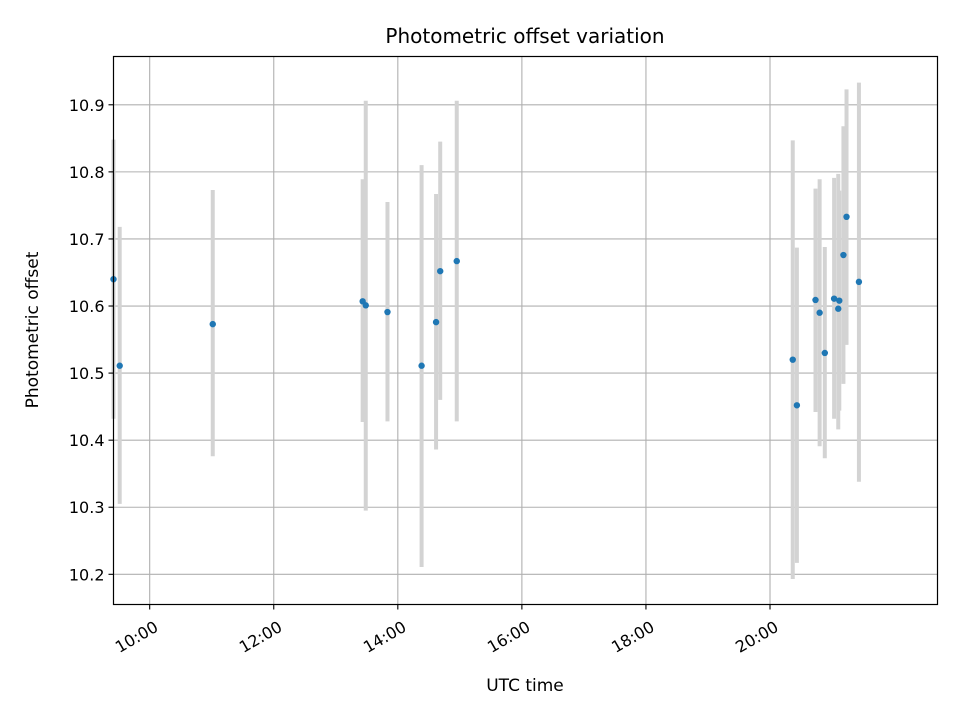 This screenshot has width=960, height=720. Describe the element at coordinates (33, 329) in the screenshot. I see `y-axis-label: Photometric offset` at that location.